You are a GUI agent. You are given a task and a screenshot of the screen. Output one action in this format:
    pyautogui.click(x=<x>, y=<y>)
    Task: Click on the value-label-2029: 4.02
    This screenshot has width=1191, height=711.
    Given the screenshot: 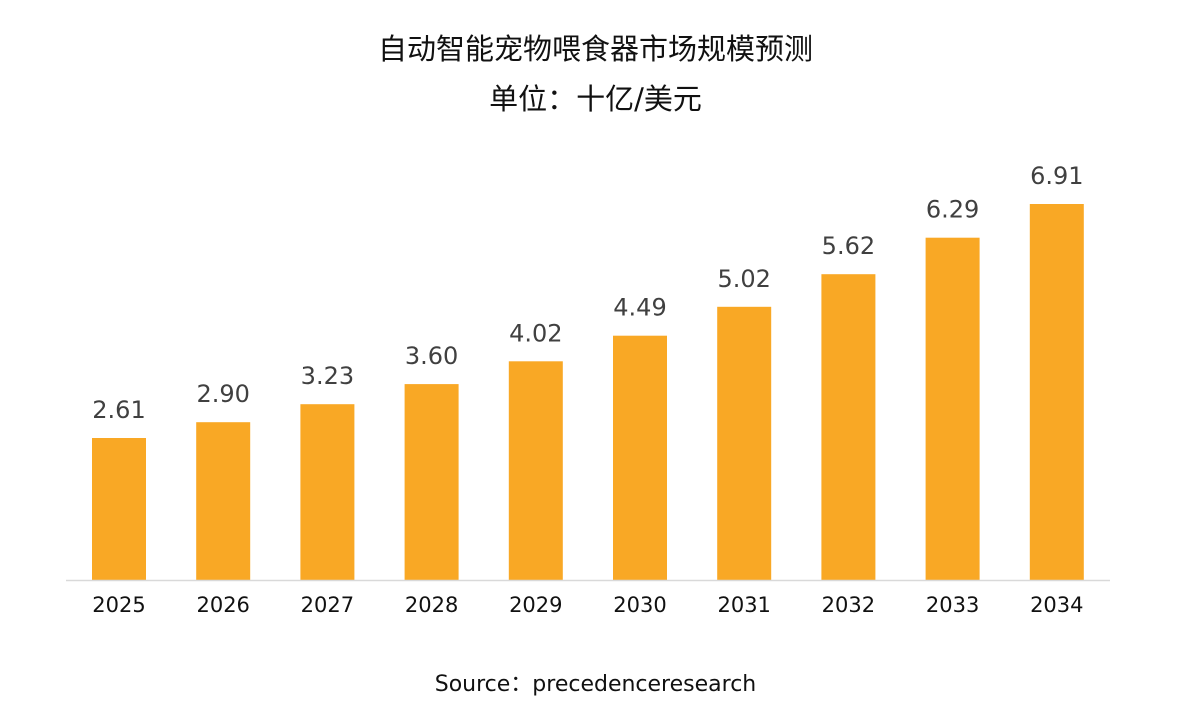 What is the action you would take?
    pyautogui.click(x=535, y=333)
    